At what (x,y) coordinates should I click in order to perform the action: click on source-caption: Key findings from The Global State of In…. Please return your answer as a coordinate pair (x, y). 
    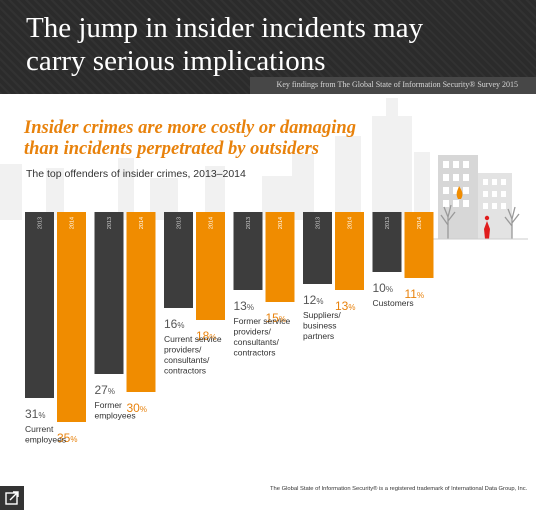
    Looking at the image, I should click on (397, 84).